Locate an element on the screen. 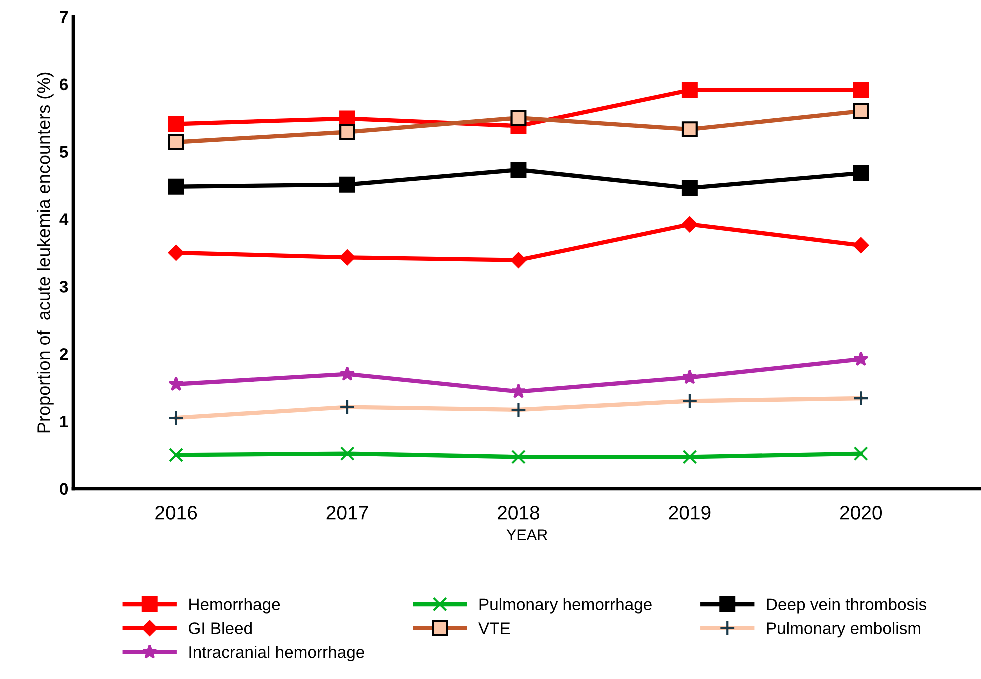 The width and height of the screenshot is (981, 679). legend-label: VTE is located at coordinates (494, 628).